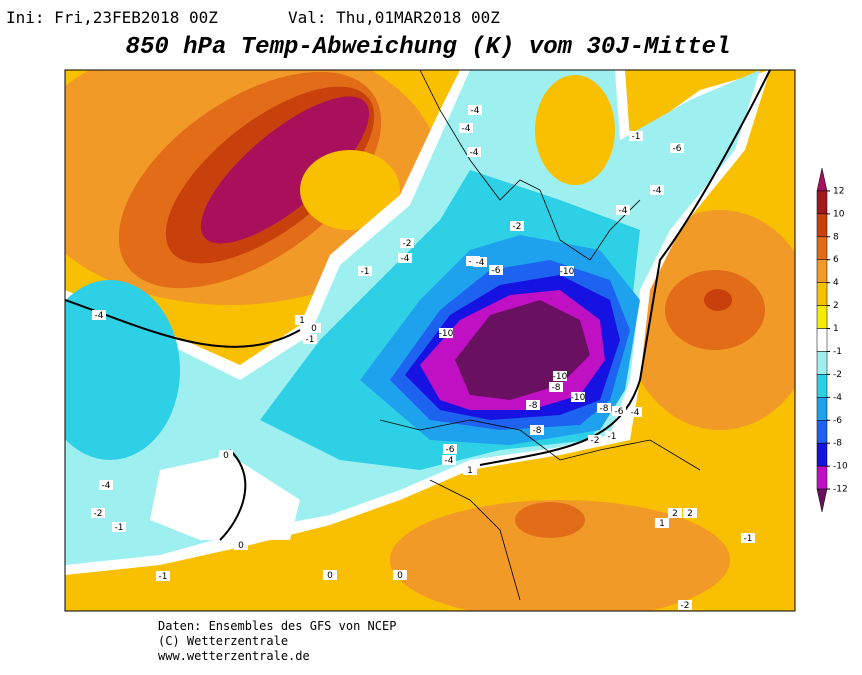 The width and height of the screenshot is (862, 675). I want to click on colorbar-label: -2, so click(837, 375).